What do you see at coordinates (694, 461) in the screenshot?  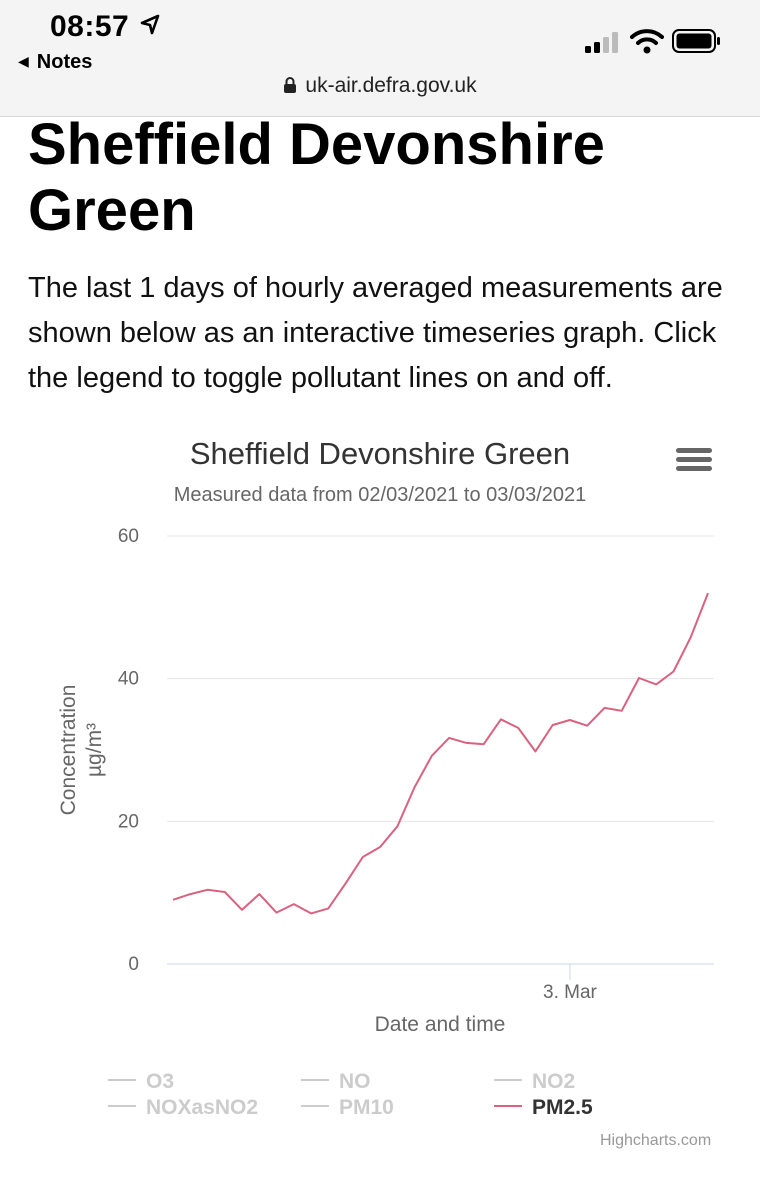 I see `chart-menu-icon` at bounding box center [694, 461].